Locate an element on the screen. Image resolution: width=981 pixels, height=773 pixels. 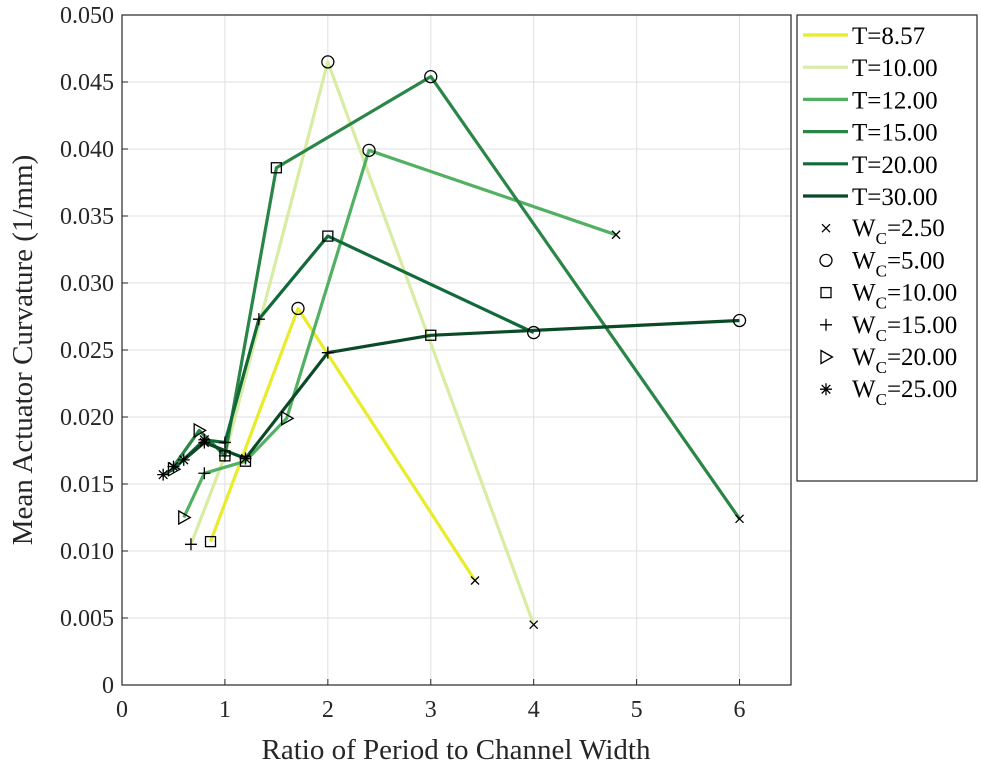
legend-label: T=10.00 is located at coordinates (895, 68).